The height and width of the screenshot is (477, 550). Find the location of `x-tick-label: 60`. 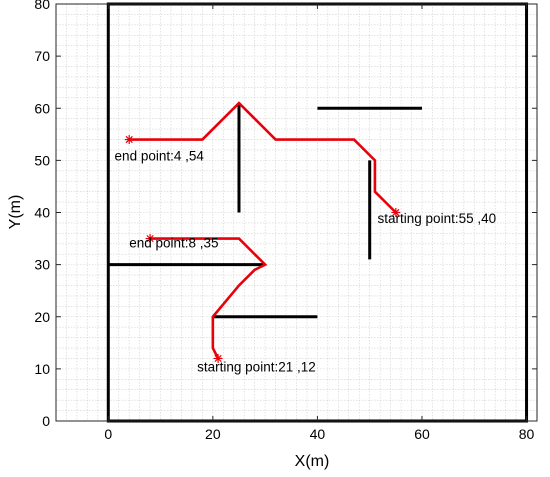

x-tick-label: 60 is located at coordinates (422, 434).